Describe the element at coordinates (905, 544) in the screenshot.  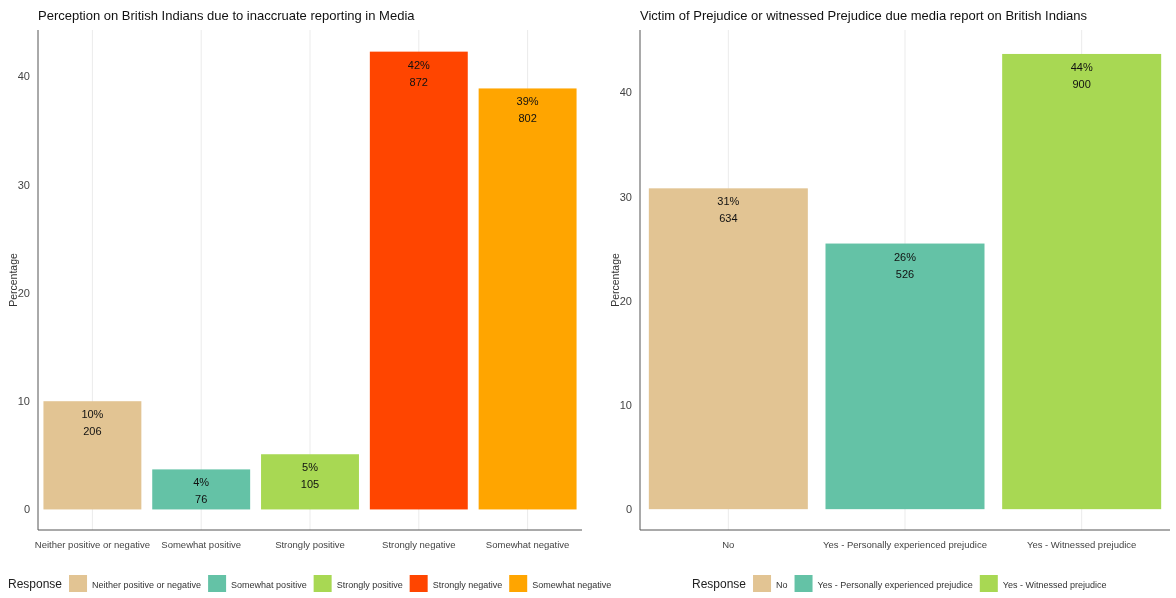
I see `x-tick-label: Yes - Personally experienced prejudice` at that location.